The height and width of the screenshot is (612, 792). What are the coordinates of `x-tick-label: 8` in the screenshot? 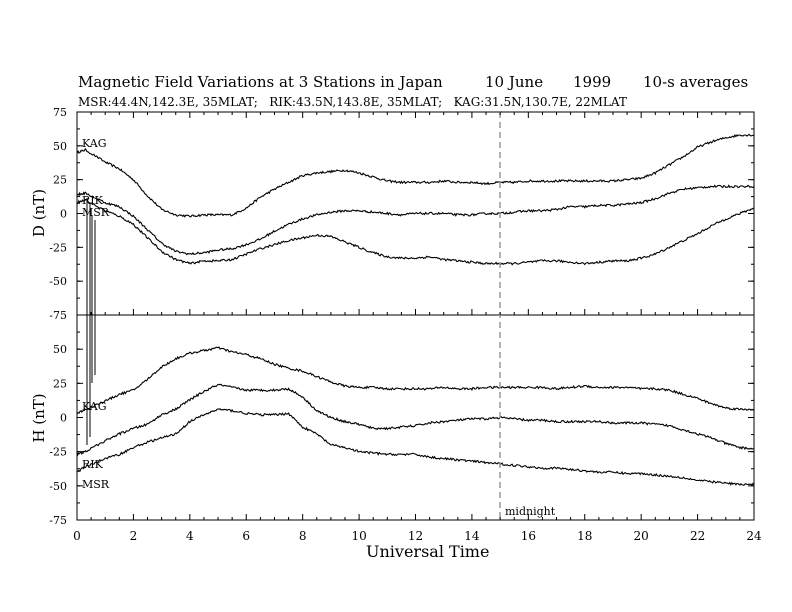 It's located at (303, 536).